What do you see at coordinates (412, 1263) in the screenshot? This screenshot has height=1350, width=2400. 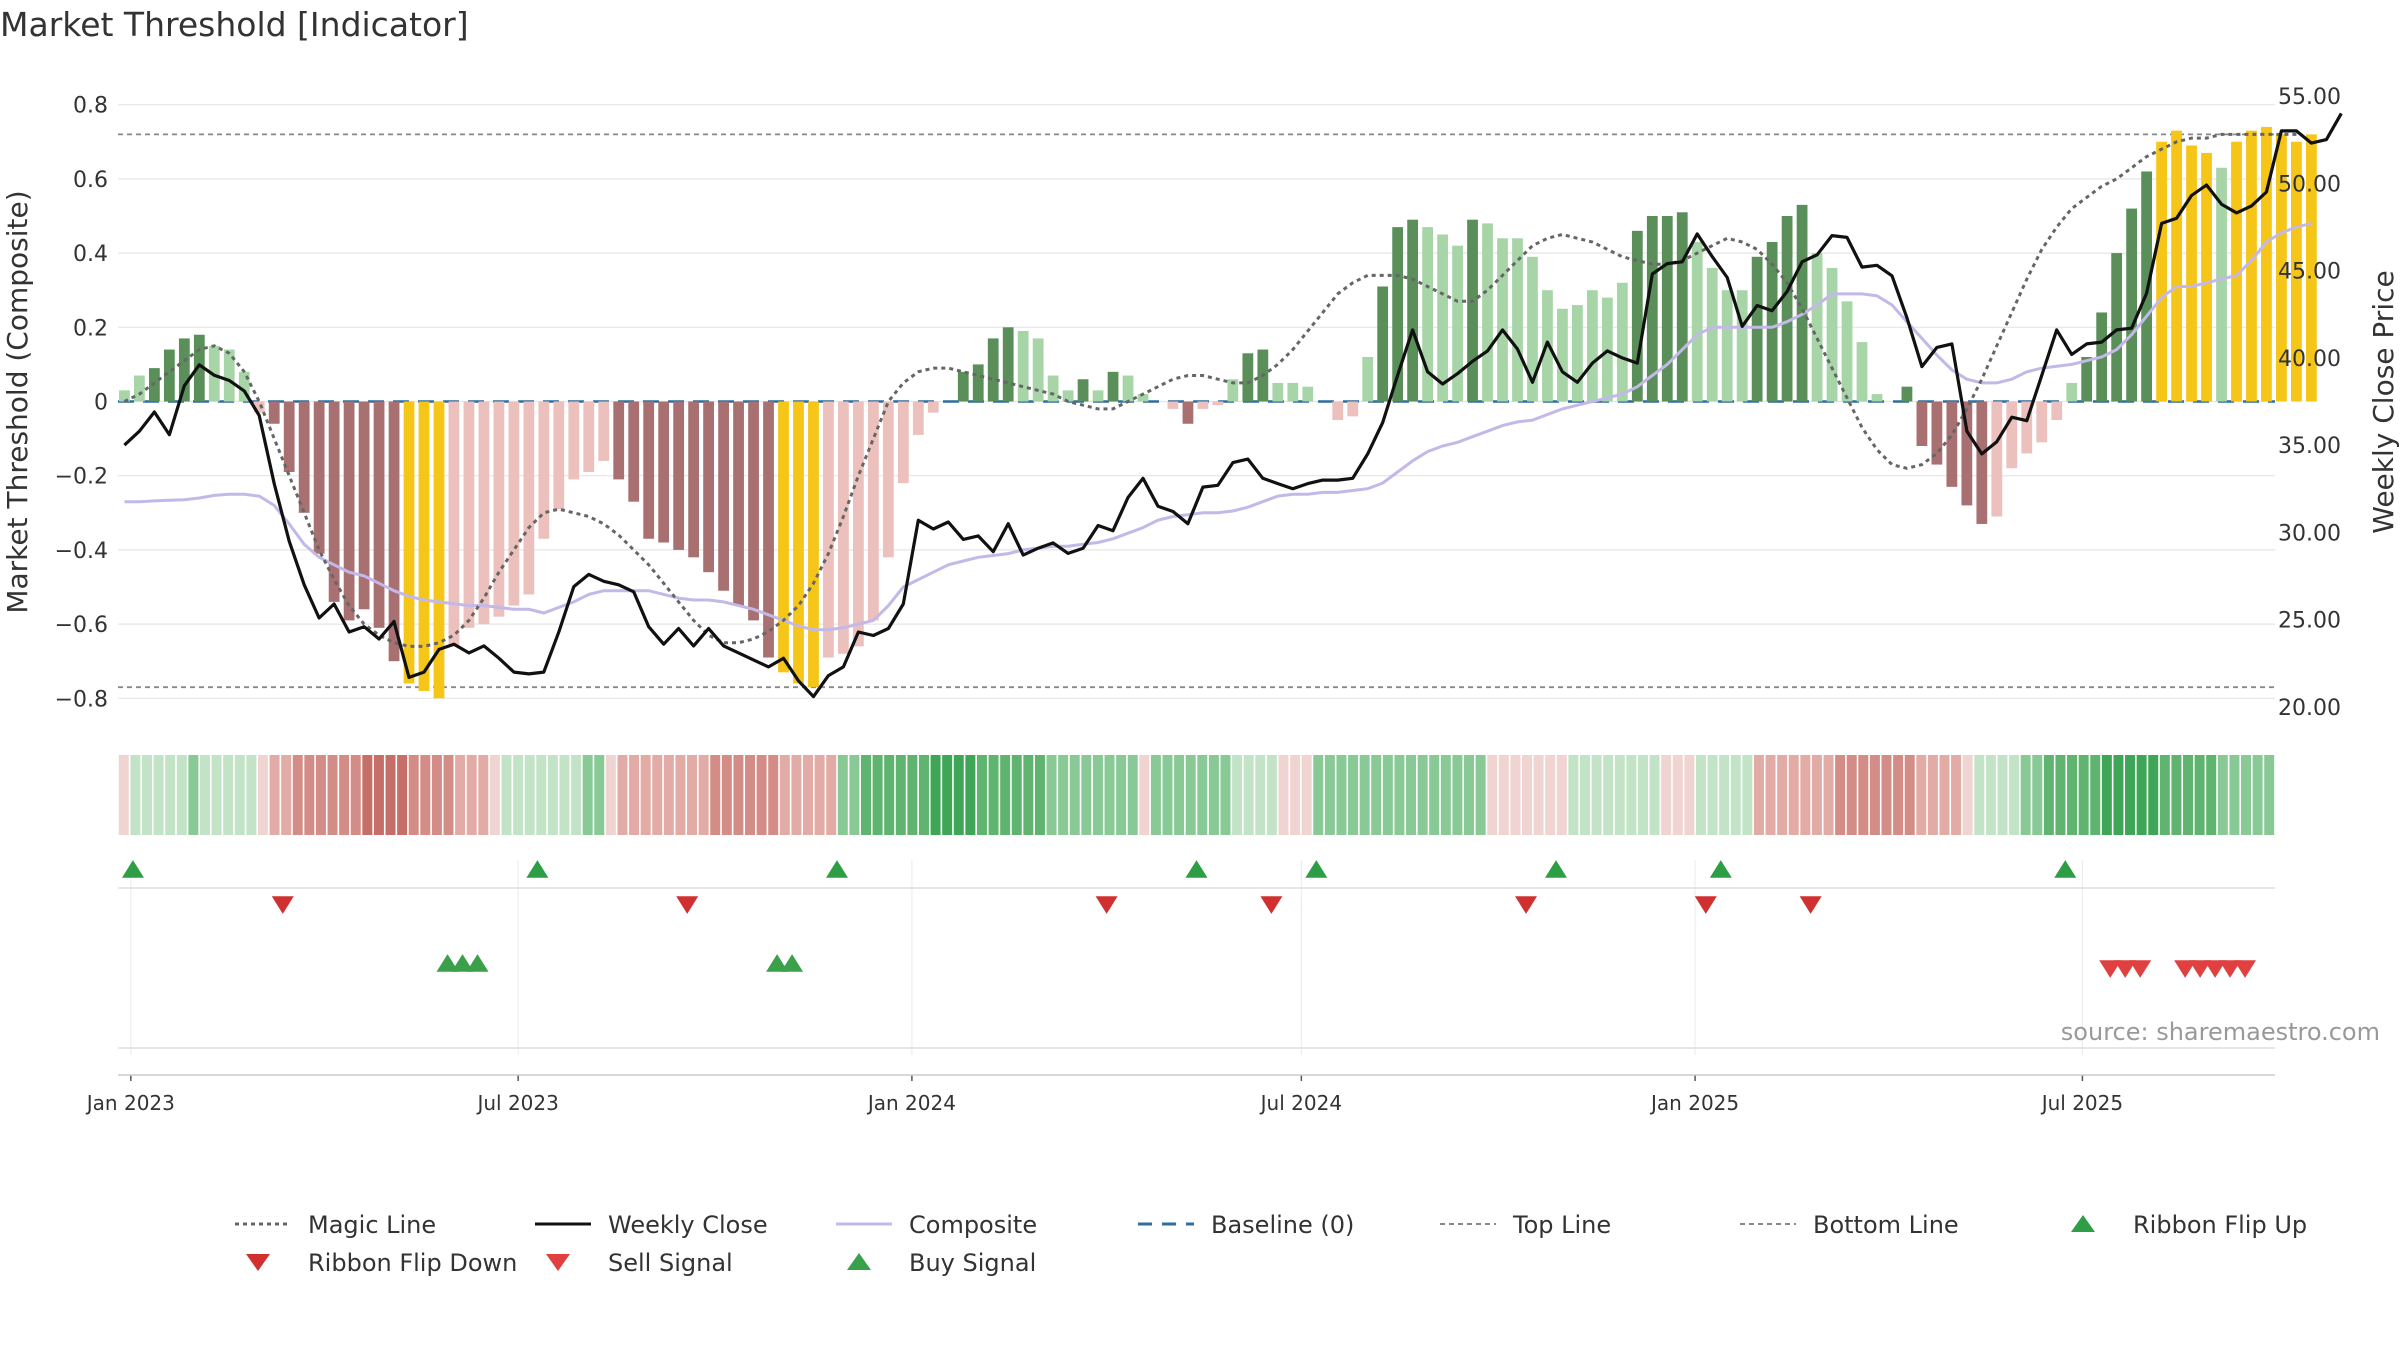 I see `legend-label: Ribbon Flip Down` at bounding box center [412, 1263].